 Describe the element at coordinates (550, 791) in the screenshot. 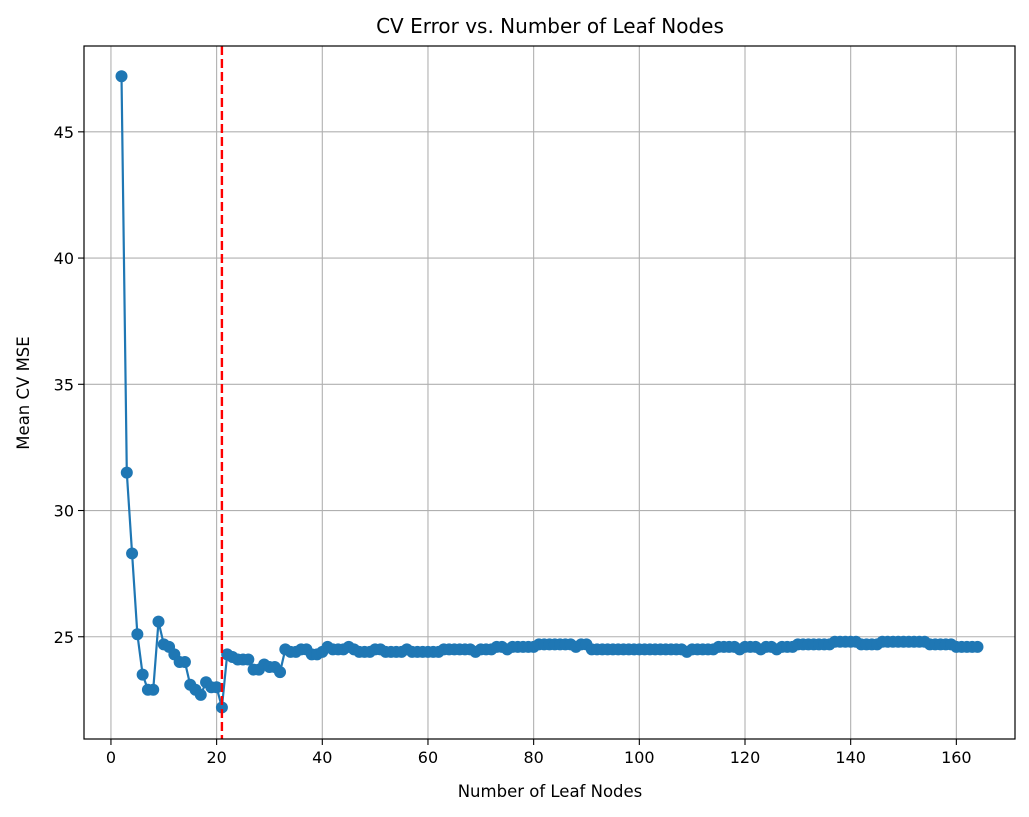

I see `x-axis-label: Number of Leaf Nodes` at that location.